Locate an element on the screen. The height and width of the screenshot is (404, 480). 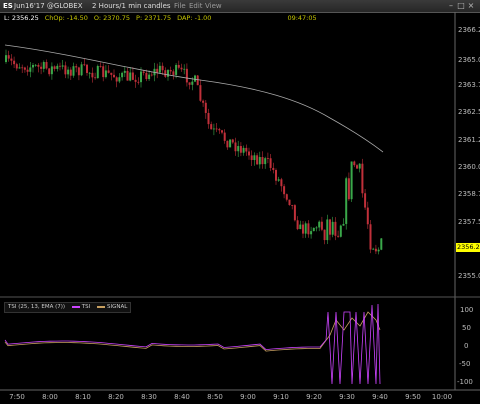
price-tick: 2361.2 is located at coordinates (469, 140).